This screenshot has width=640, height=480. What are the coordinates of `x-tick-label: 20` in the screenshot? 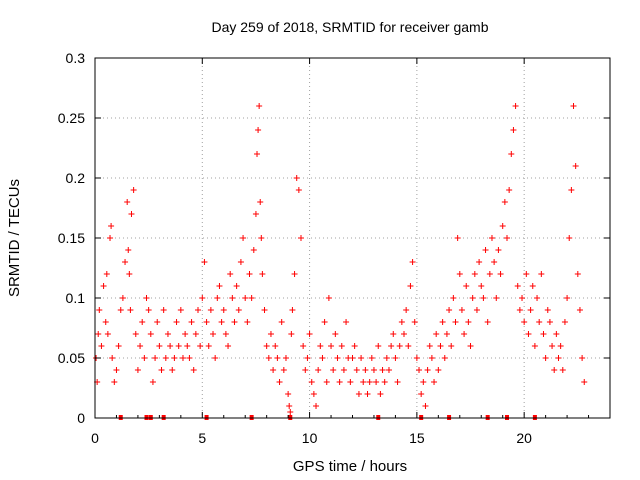 It's located at (524, 438).